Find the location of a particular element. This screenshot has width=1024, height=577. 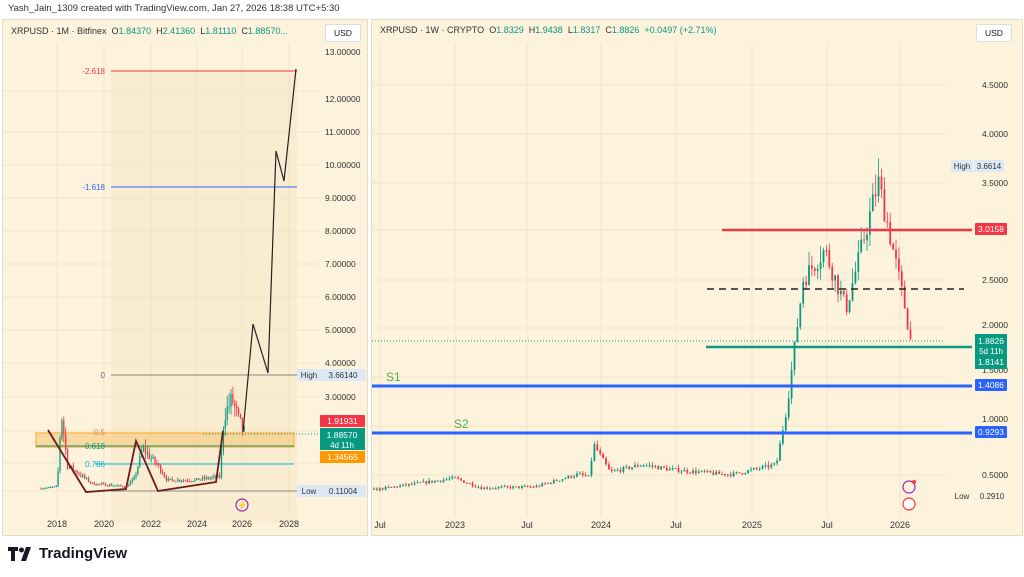

price-axis-label: 3.5000 is located at coordinates (995, 183).